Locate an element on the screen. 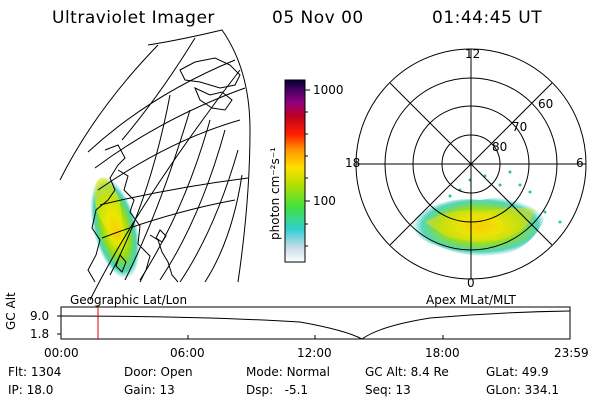 The height and width of the screenshot is (400, 600). instrument-title: Ultraviolet Imager is located at coordinates (133, 18).